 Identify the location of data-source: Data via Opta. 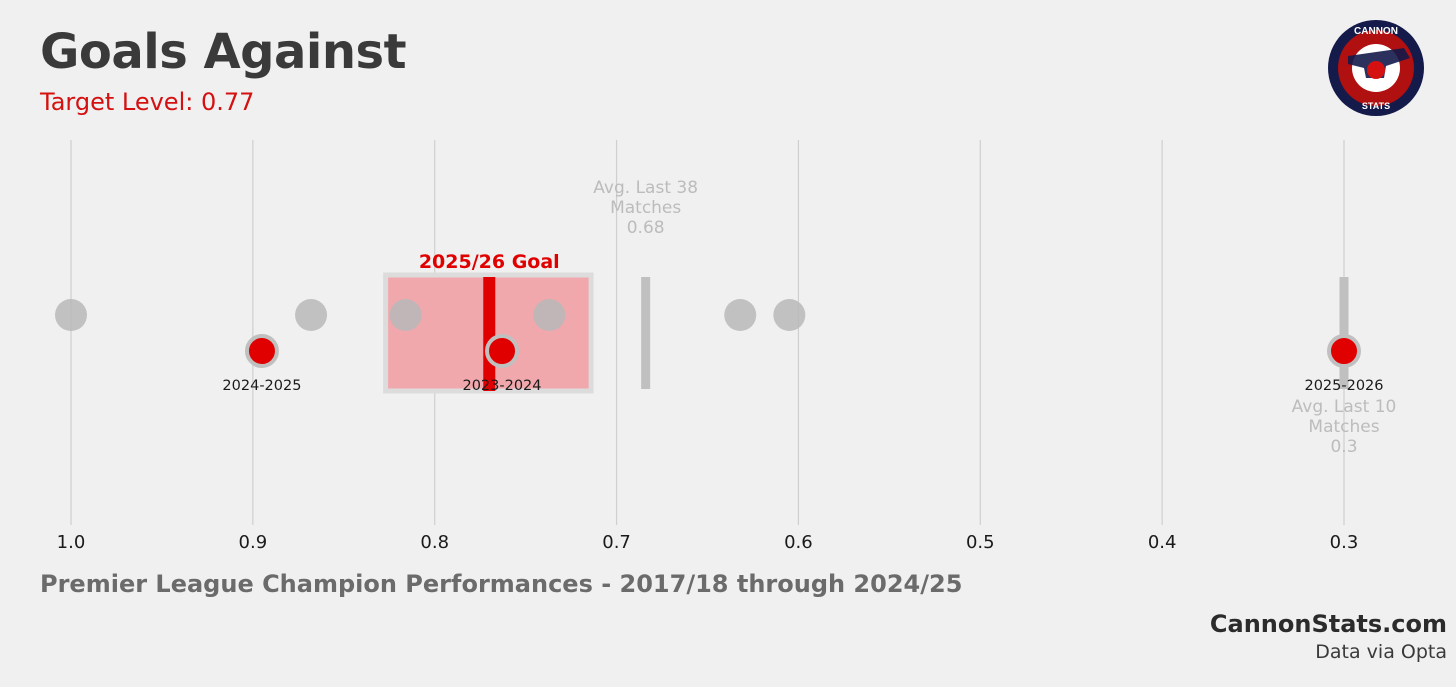
(1381, 652).